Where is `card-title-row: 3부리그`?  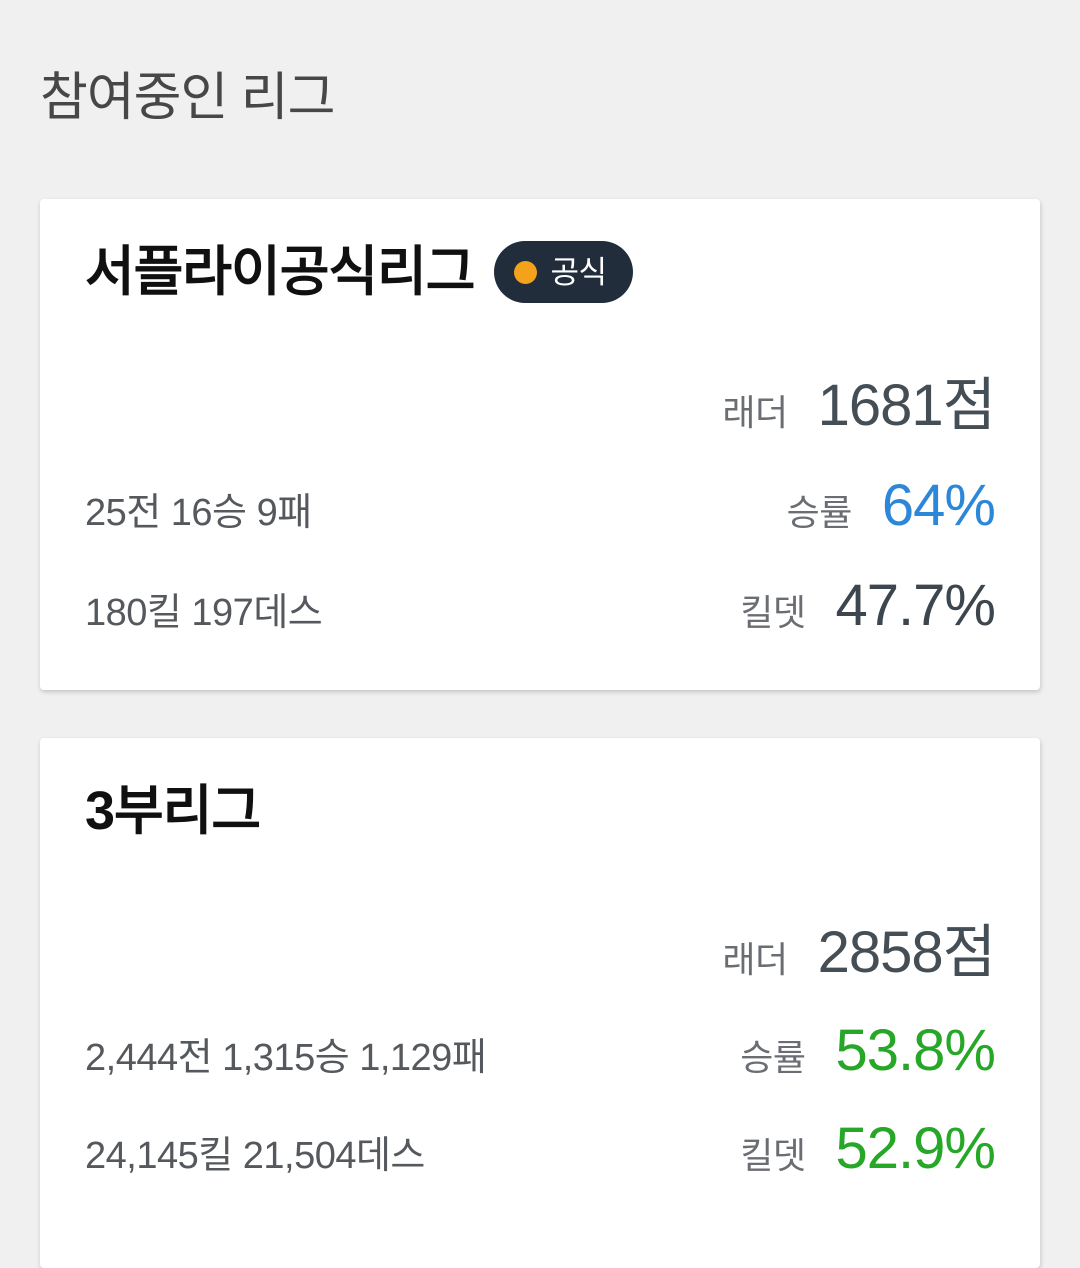
card-title-row: 3부리그 is located at coordinates (540, 811).